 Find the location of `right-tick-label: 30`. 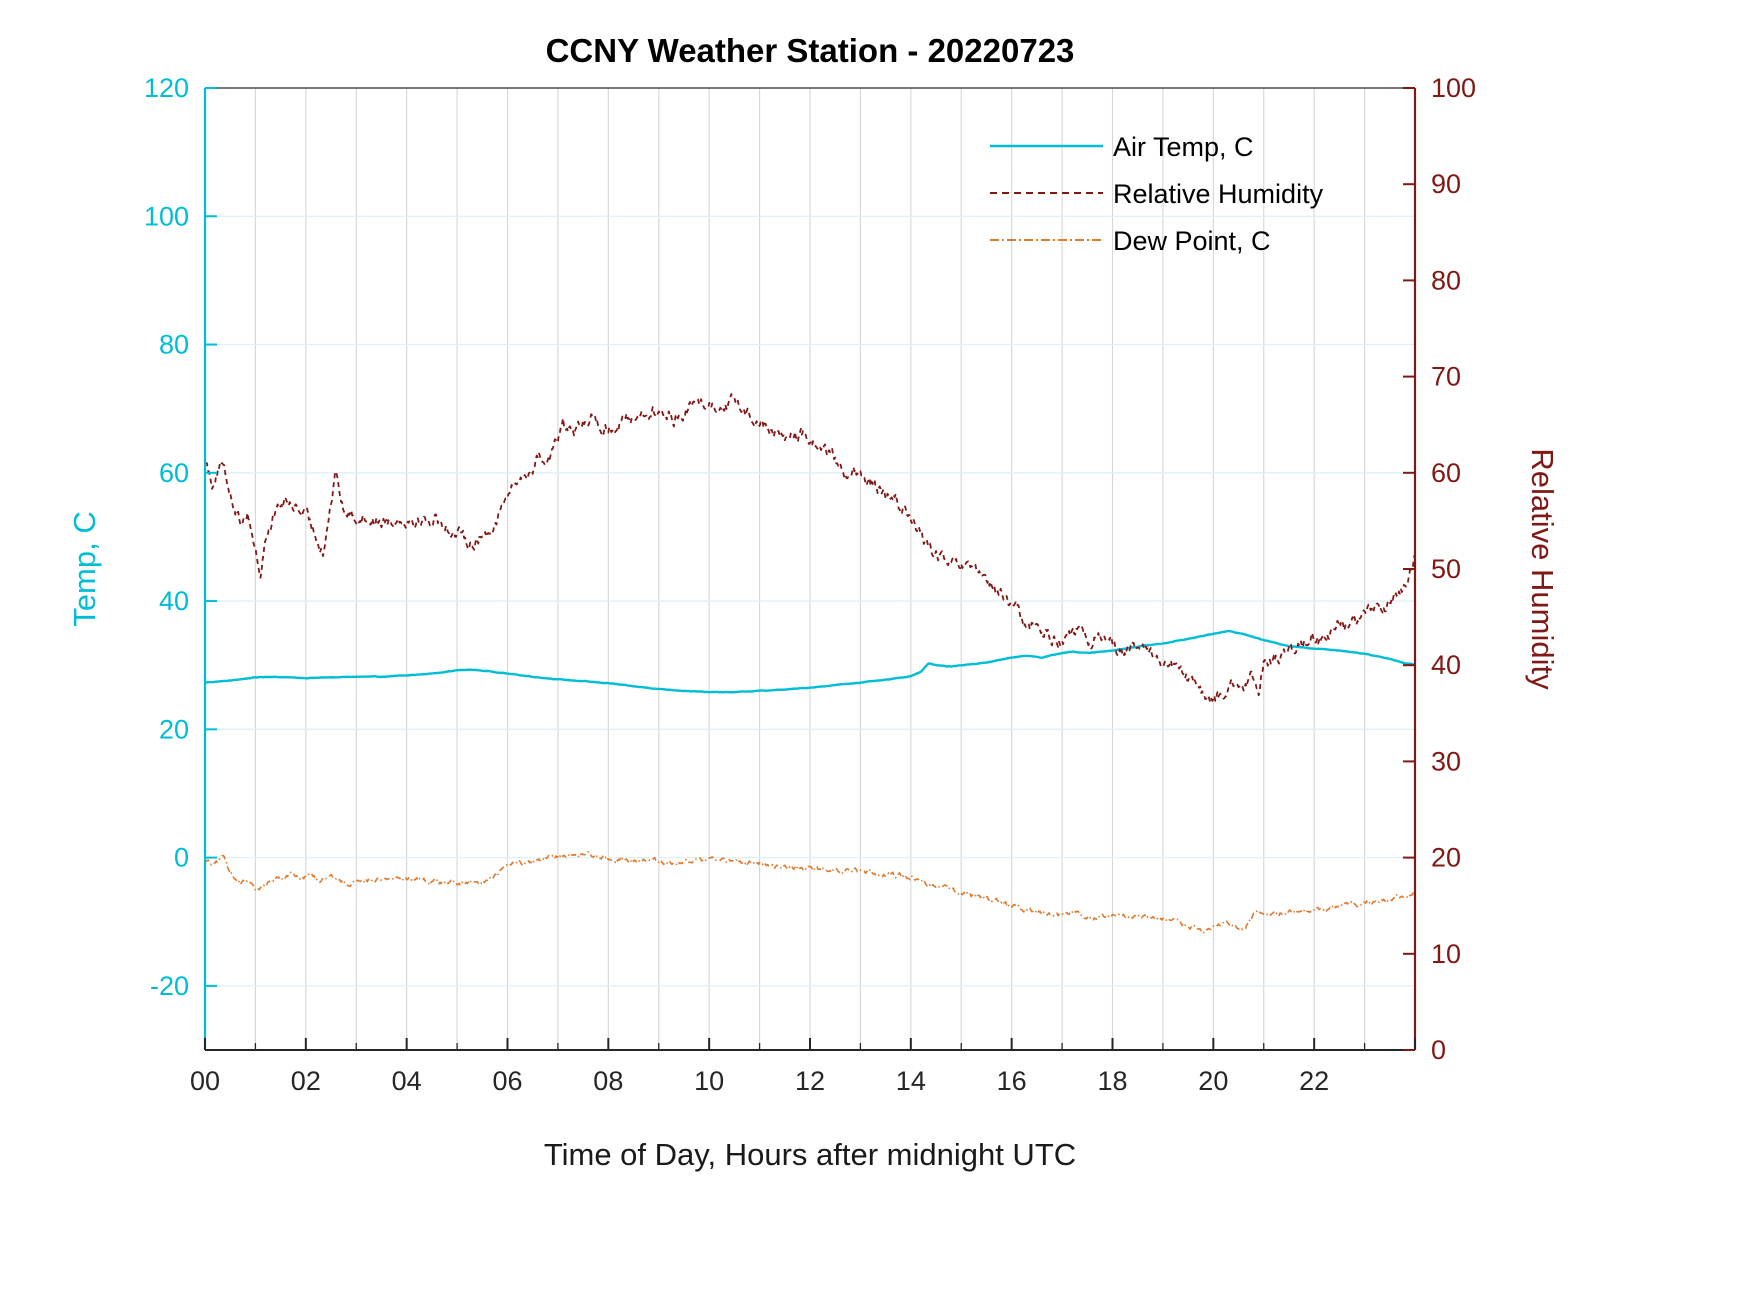

right-tick-label: 30 is located at coordinates (1446, 761).